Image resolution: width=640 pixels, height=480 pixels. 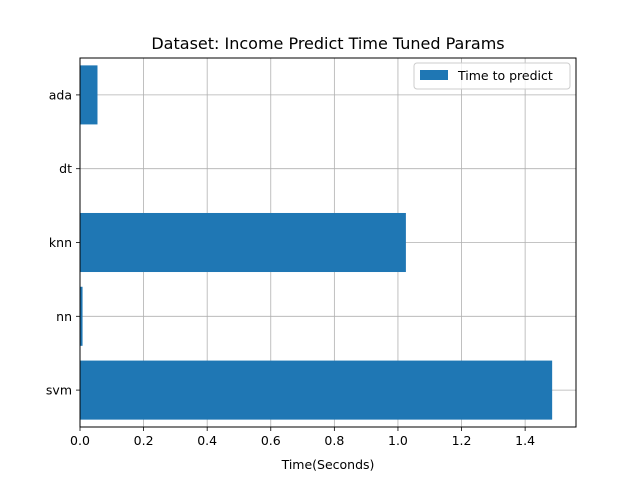 I want to click on x-tick-label: 0.4, so click(x=207, y=440).